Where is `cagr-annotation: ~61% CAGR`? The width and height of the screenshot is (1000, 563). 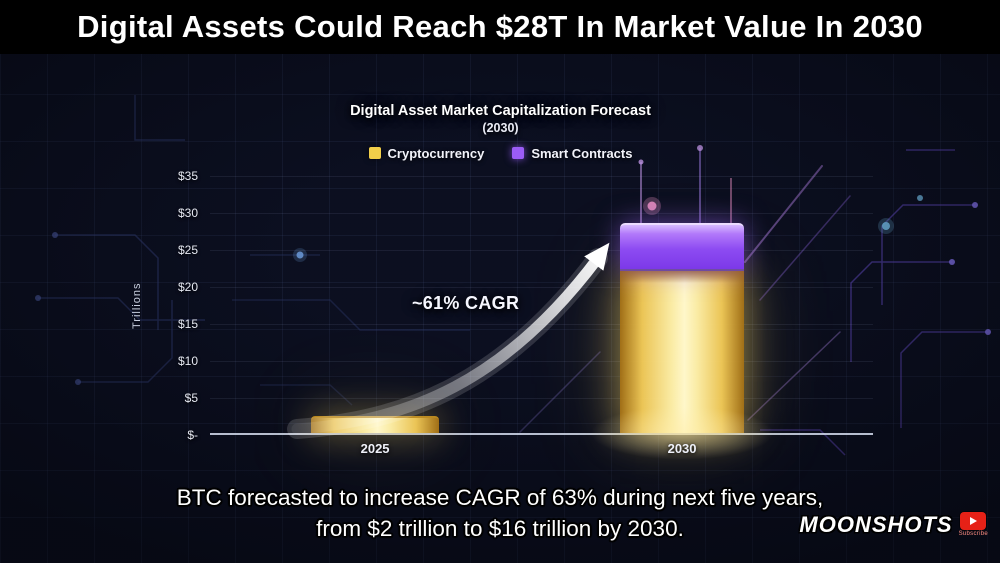
cagr-annotation: ~61% CAGR is located at coordinates (466, 303).